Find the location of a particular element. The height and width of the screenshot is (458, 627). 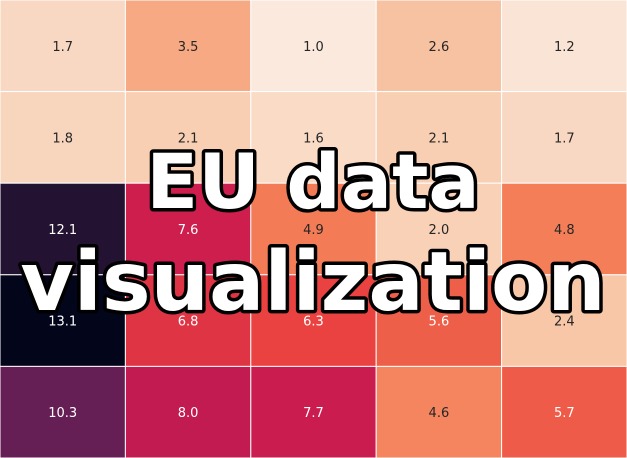

heatmap-cell-r1-c2 is located at coordinates (313, 137).